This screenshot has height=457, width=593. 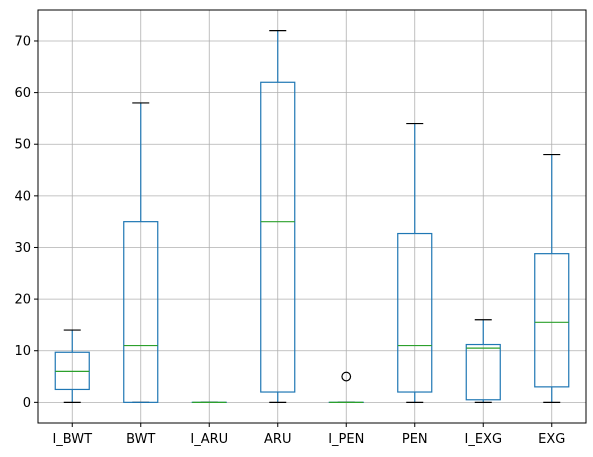 I want to click on y-tick-label: 40, so click(x=22, y=196).